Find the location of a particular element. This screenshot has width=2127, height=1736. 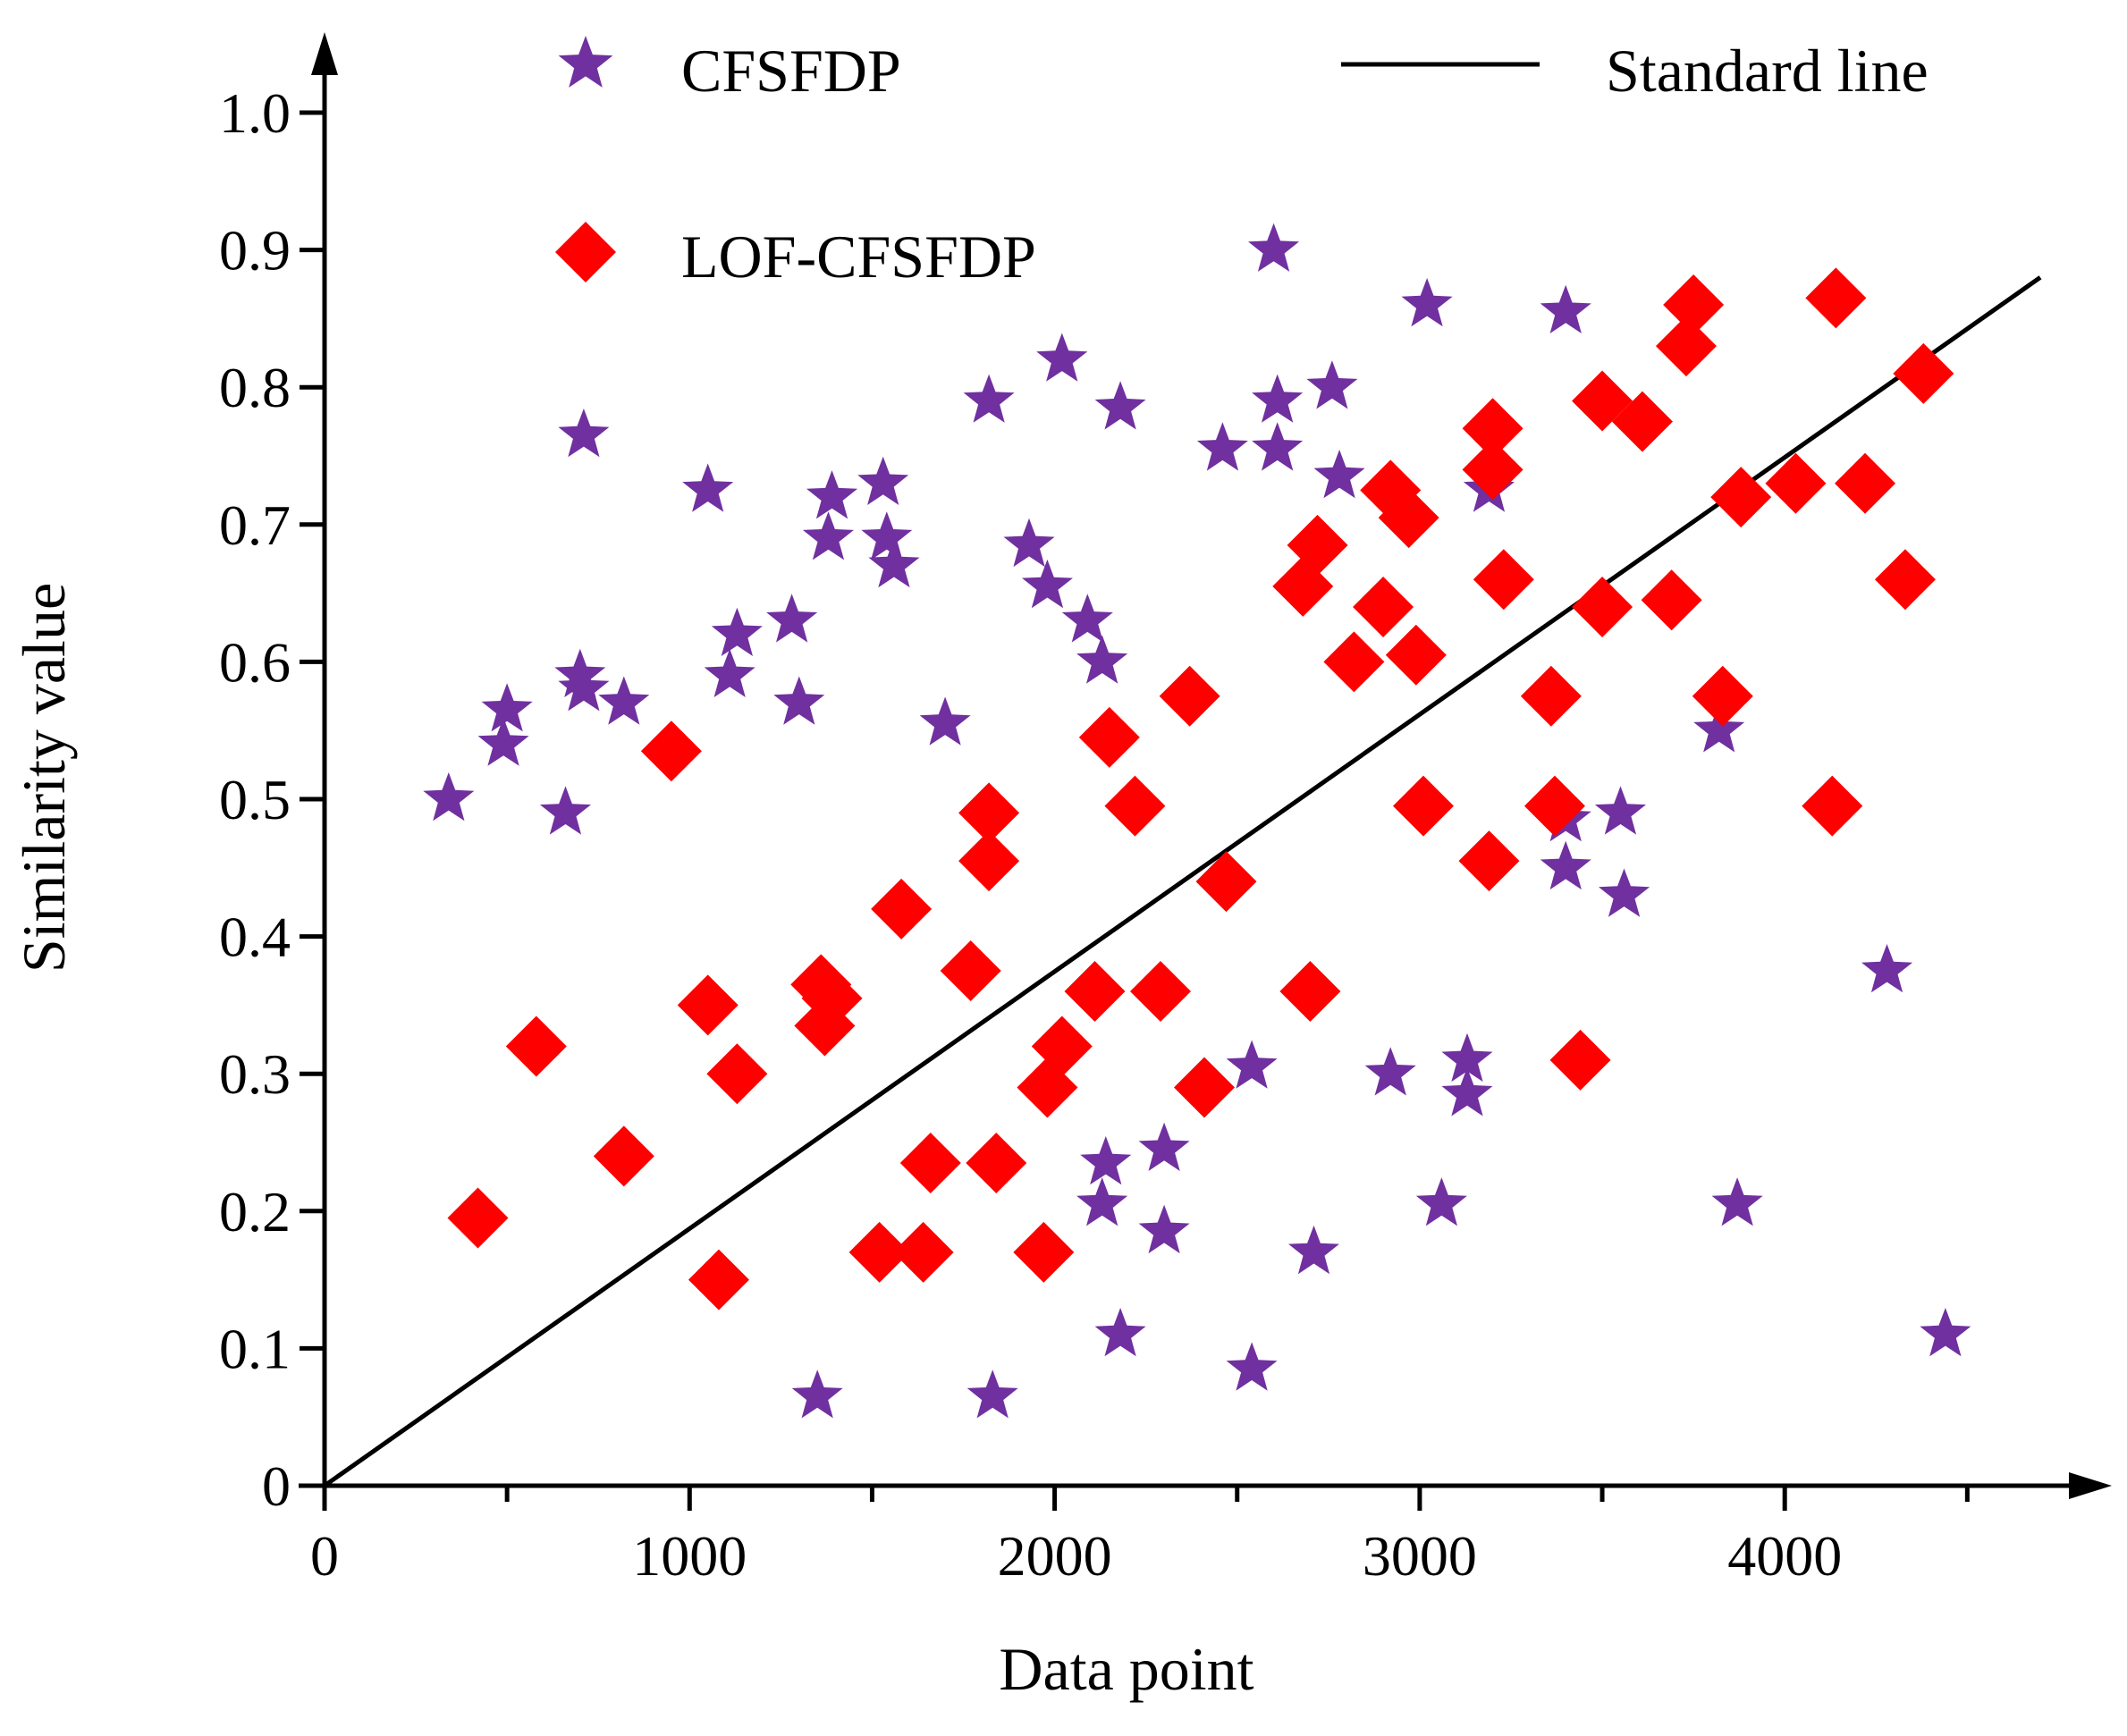

legend-label-standard-line: Standard line is located at coordinates (1768, 71).